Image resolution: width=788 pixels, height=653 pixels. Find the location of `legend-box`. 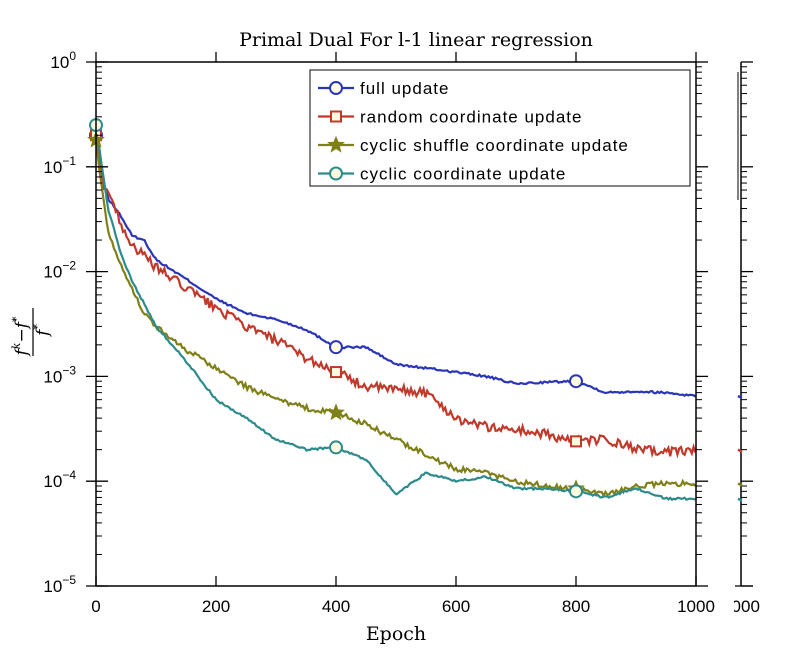

legend-box is located at coordinates (500, 128).